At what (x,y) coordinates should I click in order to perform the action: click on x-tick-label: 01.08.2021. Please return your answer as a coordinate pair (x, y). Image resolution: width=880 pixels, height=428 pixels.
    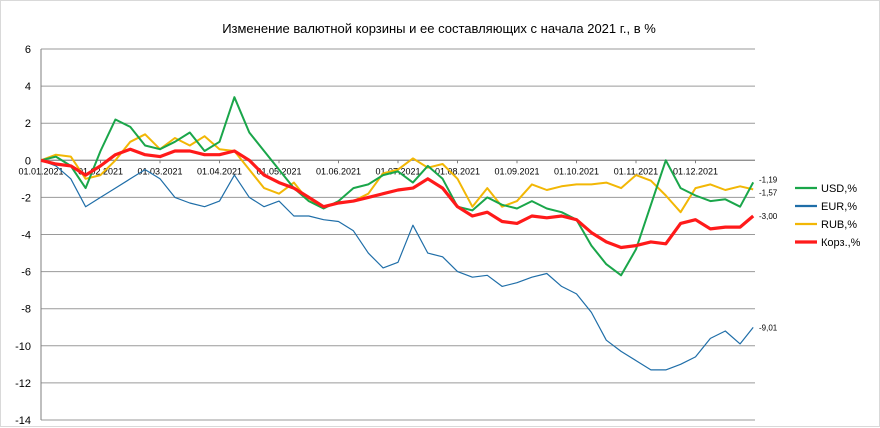
    Looking at the image, I should click on (457, 171).